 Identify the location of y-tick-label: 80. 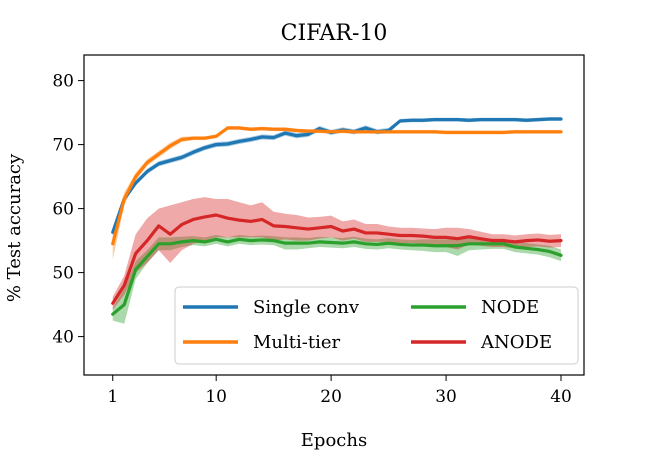
(63, 82).